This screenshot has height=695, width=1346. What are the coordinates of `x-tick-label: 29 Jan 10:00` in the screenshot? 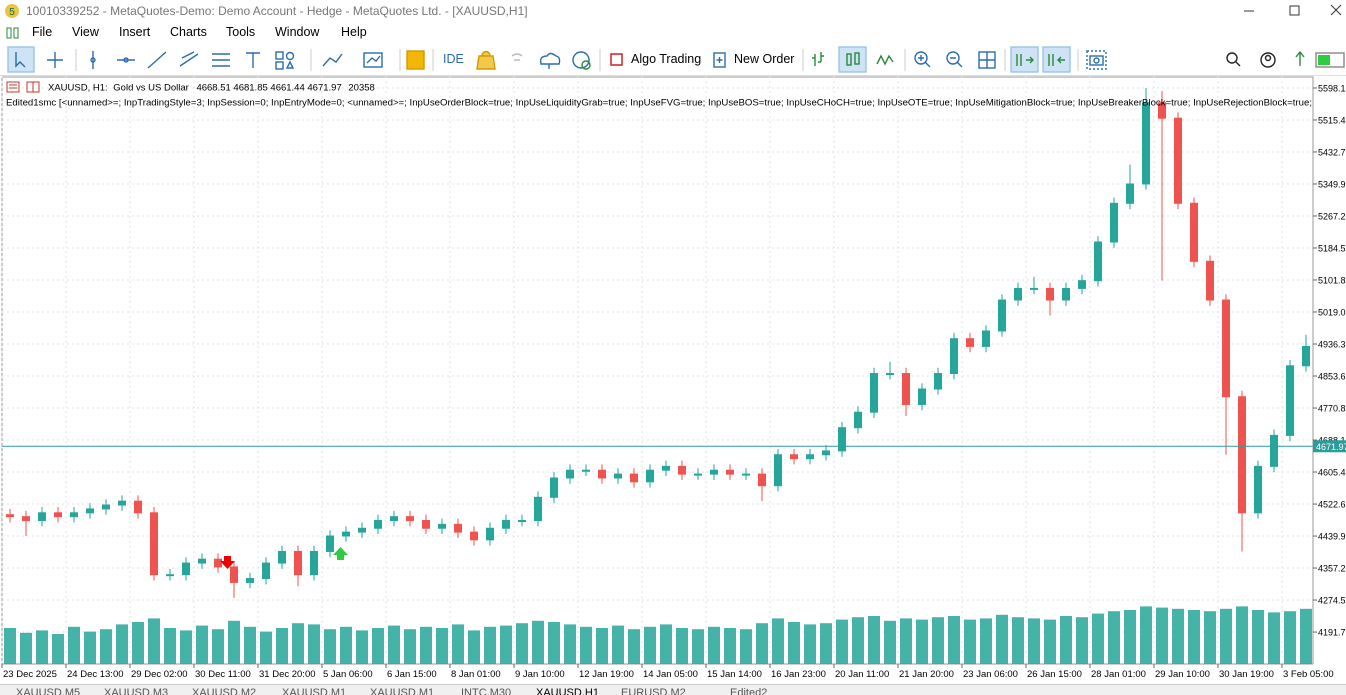 It's located at (1182, 674).